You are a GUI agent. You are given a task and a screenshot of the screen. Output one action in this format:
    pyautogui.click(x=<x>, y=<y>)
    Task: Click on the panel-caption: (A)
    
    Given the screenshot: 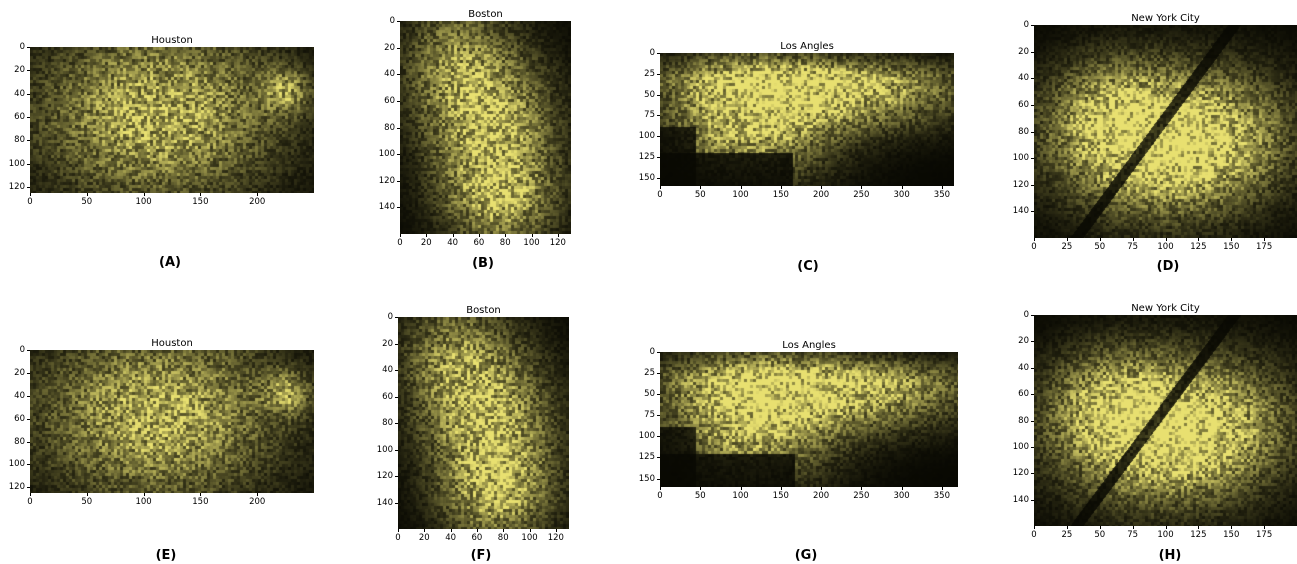 What is the action you would take?
    pyautogui.click(x=170, y=262)
    